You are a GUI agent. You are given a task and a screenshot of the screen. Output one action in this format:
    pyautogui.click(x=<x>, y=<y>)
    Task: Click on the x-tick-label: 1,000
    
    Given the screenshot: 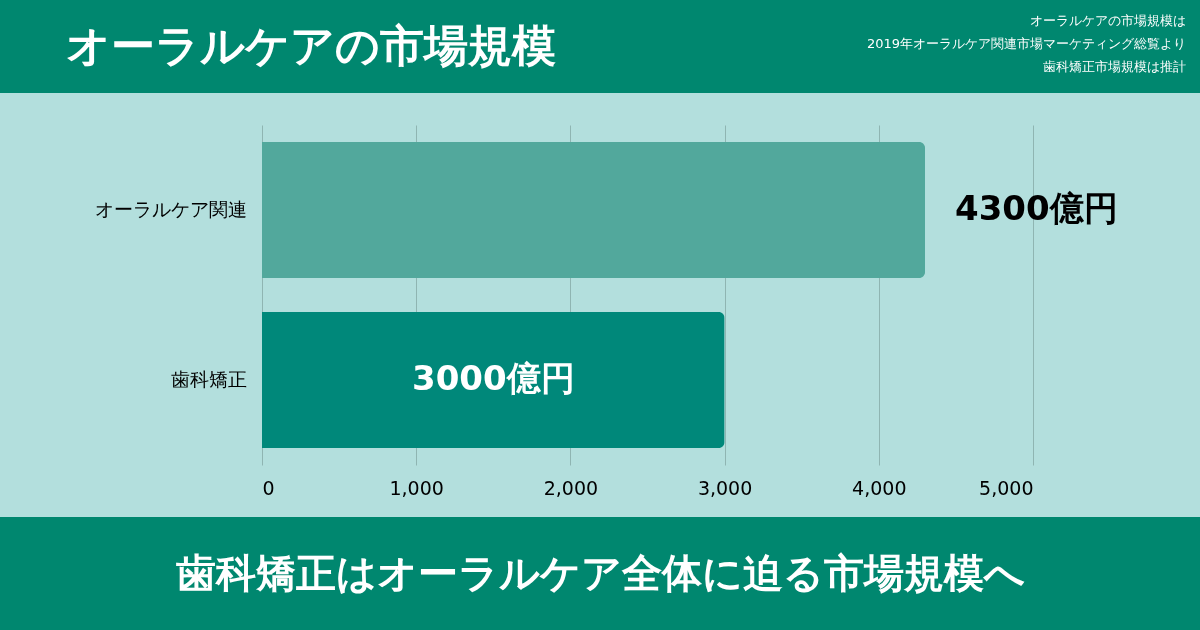 What is the action you would take?
    pyautogui.click(x=416, y=487)
    